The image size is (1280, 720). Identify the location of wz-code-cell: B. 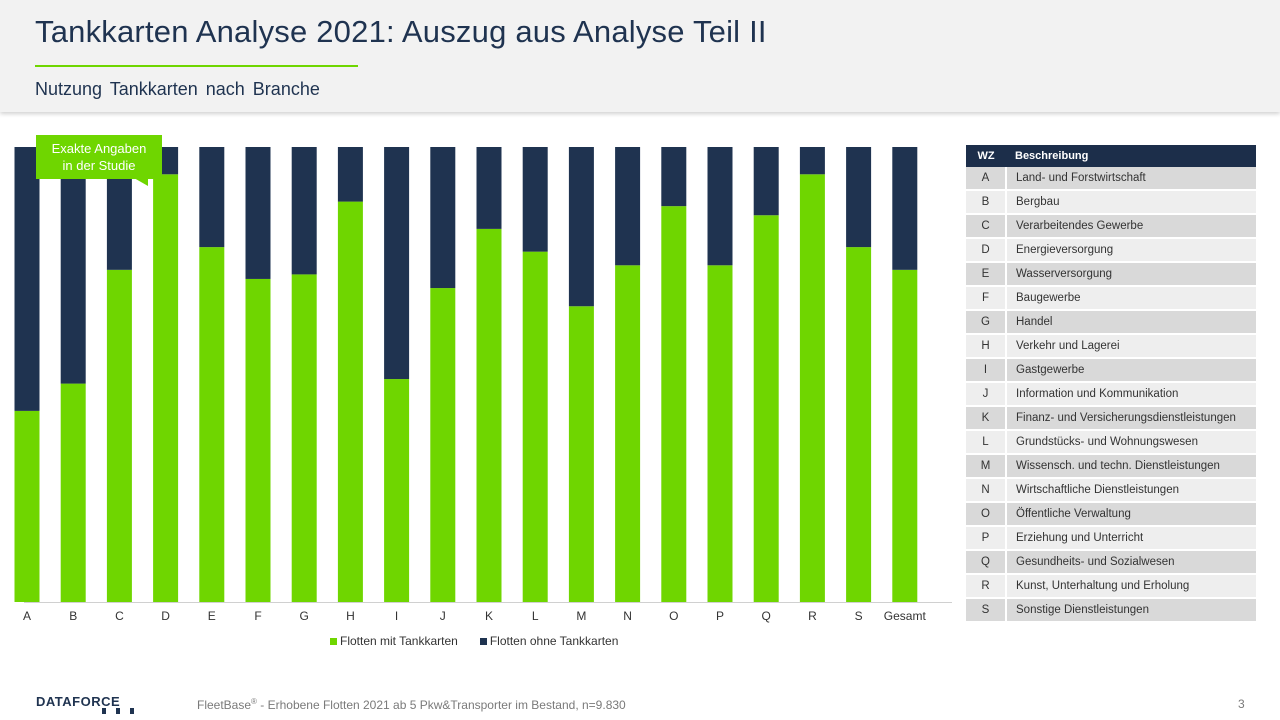
(986, 202).